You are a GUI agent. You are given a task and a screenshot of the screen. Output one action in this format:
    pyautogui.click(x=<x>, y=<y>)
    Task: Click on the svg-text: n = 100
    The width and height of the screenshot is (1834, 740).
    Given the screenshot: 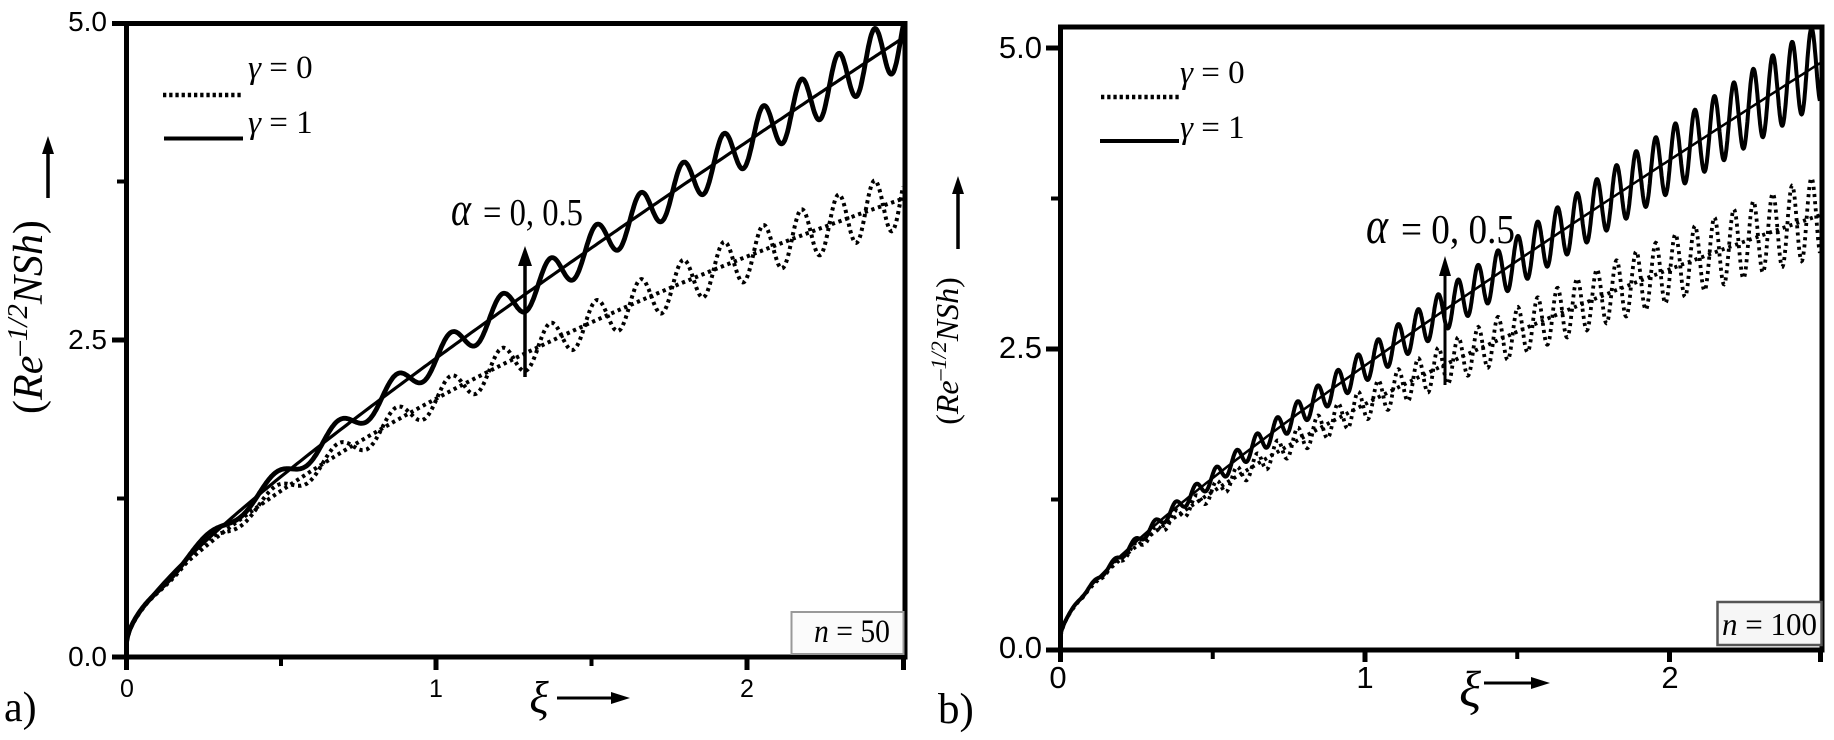 What is the action you would take?
    pyautogui.click(x=1769, y=624)
    